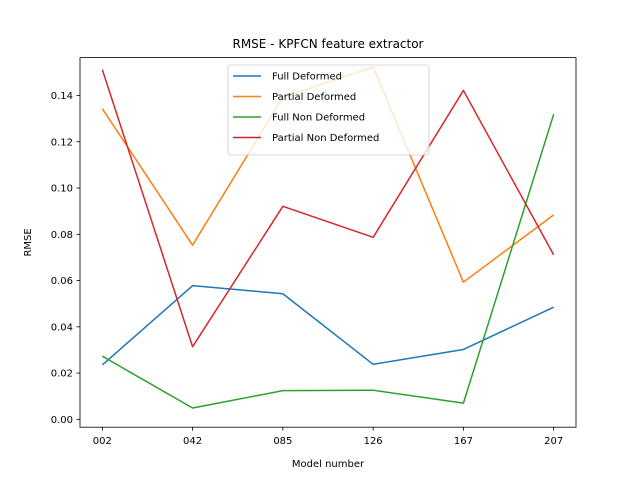 The width and height of the screenshot is (640, 480). What do you see at coordinates (62, 420) in the screenshot?
I see `y-tick-label: 0.00` at bounding box center [62, 420].